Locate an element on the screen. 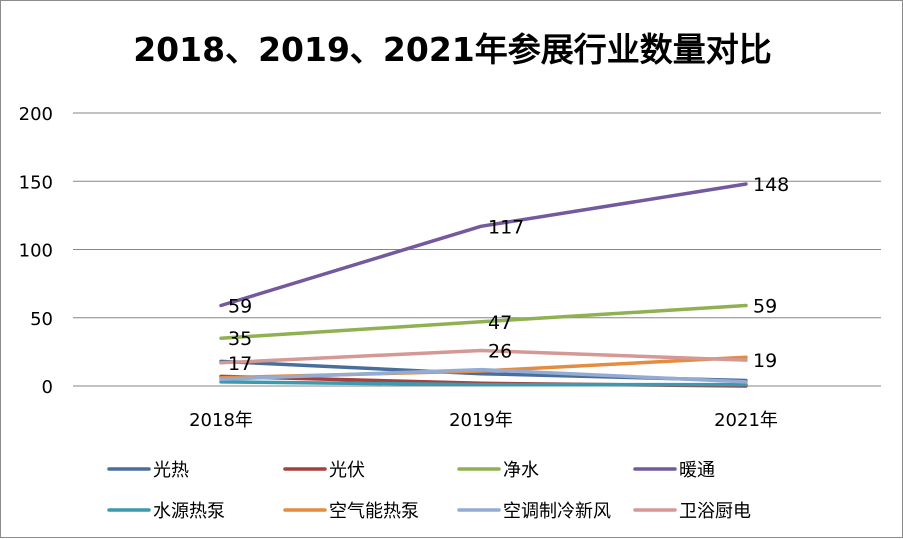 This screenshot has width=903, height=539. data-label: 17 is located at coordinates (240, 364).